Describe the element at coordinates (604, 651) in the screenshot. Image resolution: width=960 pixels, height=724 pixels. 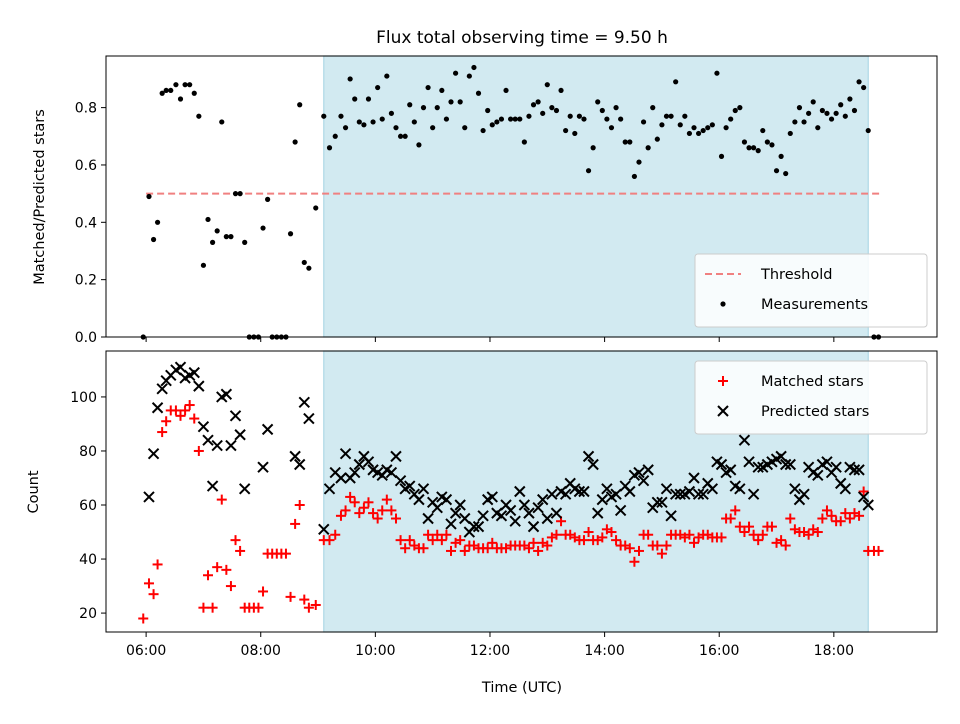
I see `x-tick-label: 14:00` at that location.